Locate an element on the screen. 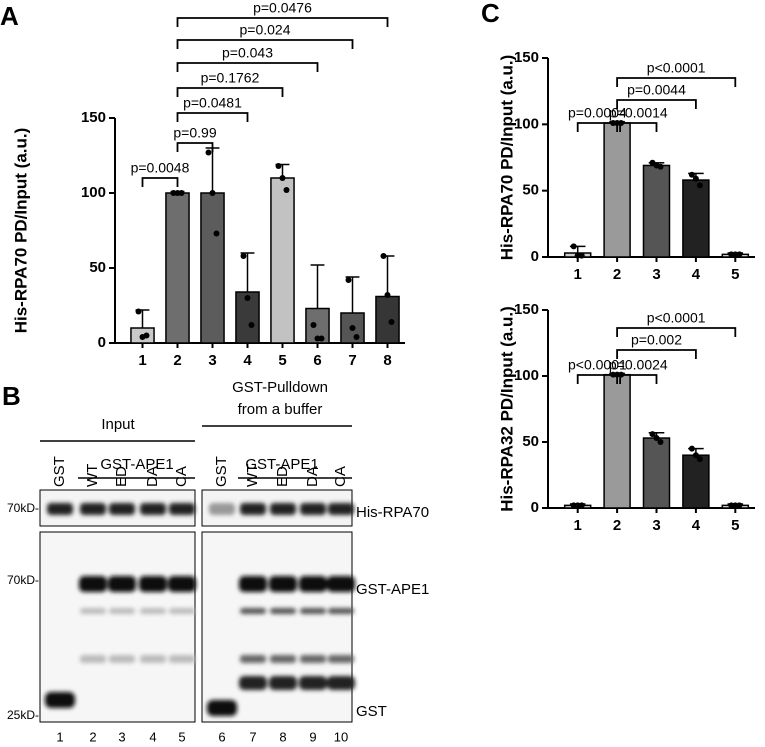  p-value: p=0.0048 is located at coordinates (160, 168).